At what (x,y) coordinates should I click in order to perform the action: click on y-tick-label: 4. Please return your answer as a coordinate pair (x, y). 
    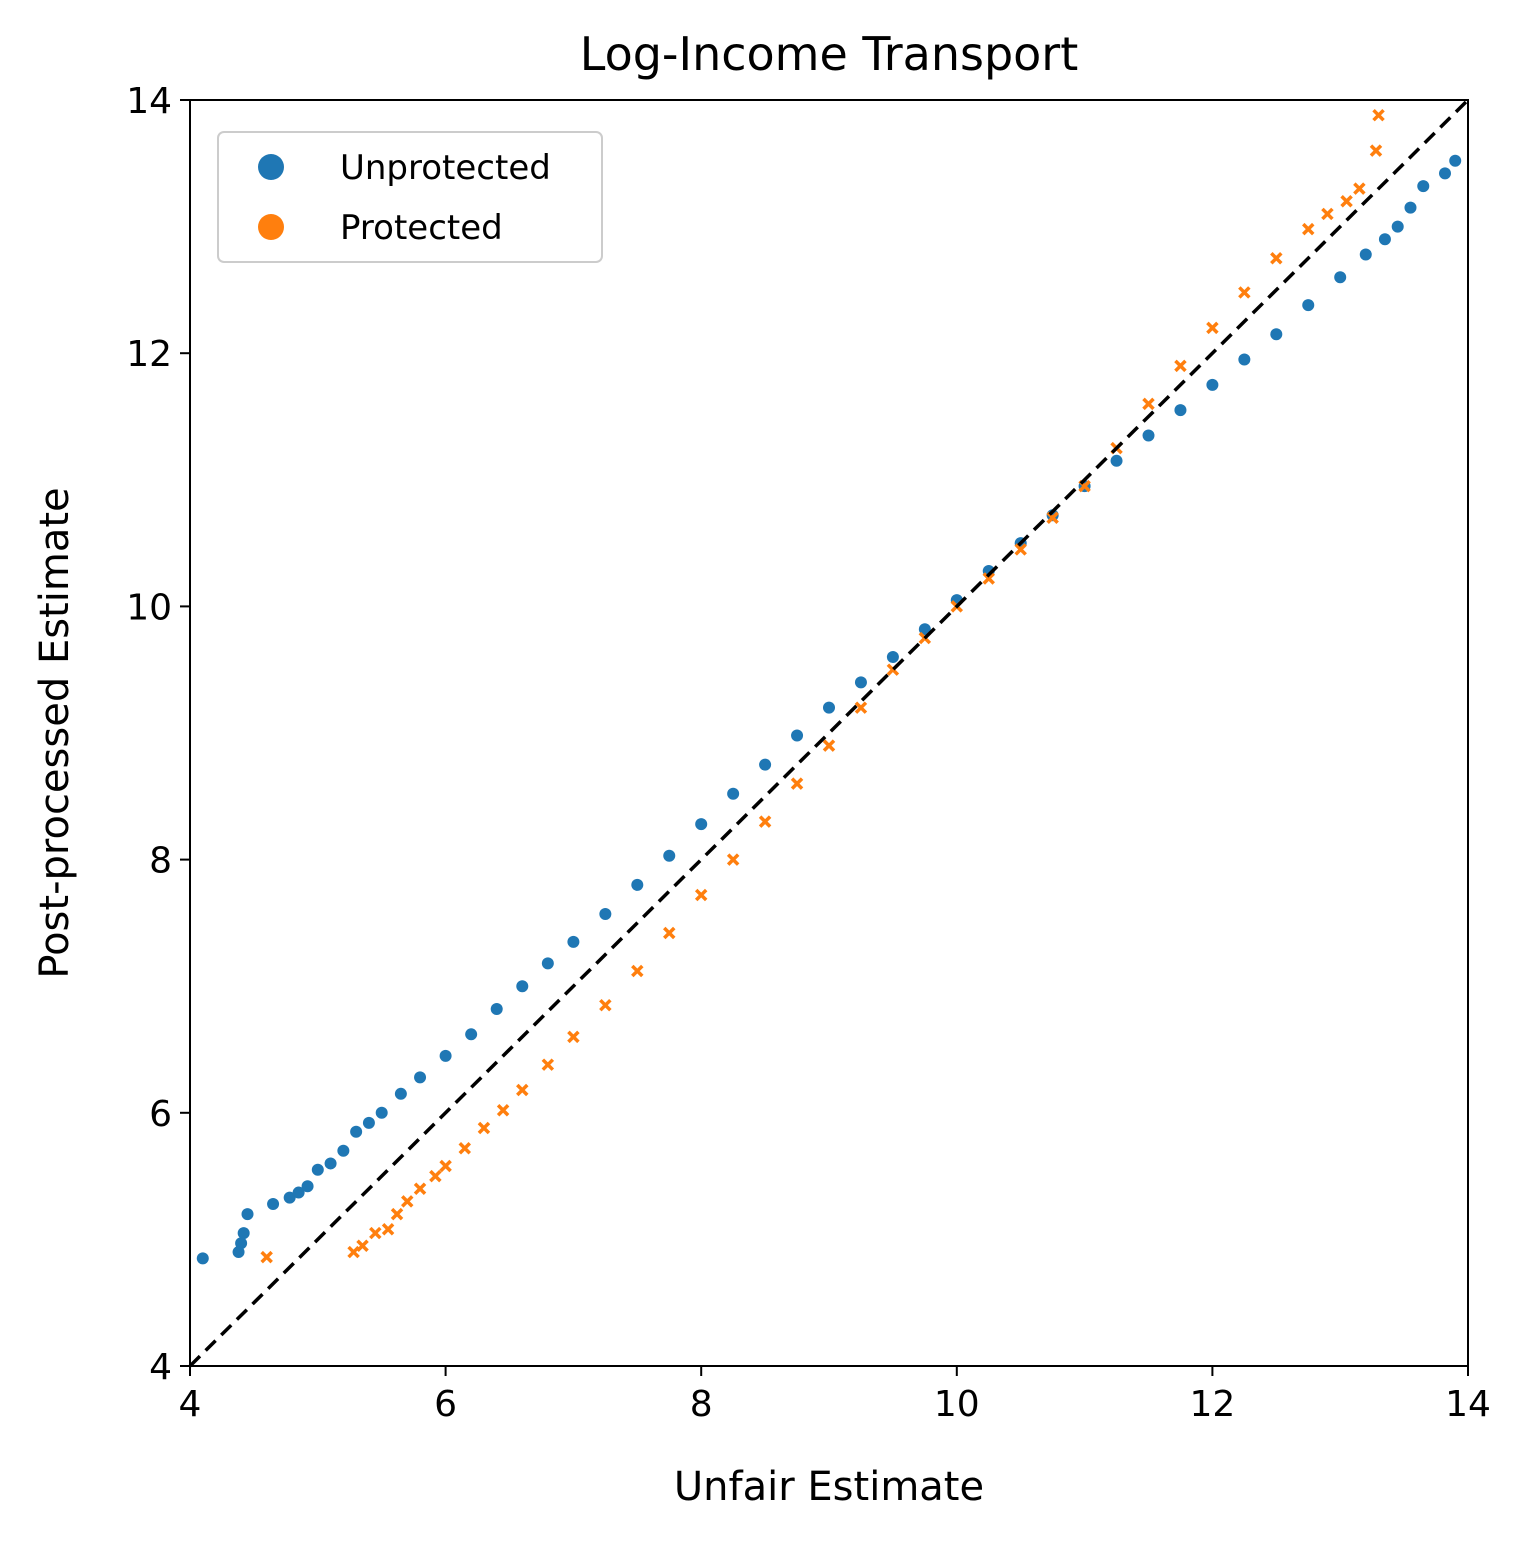
    Looking at the image, I should click on (160, 1367).